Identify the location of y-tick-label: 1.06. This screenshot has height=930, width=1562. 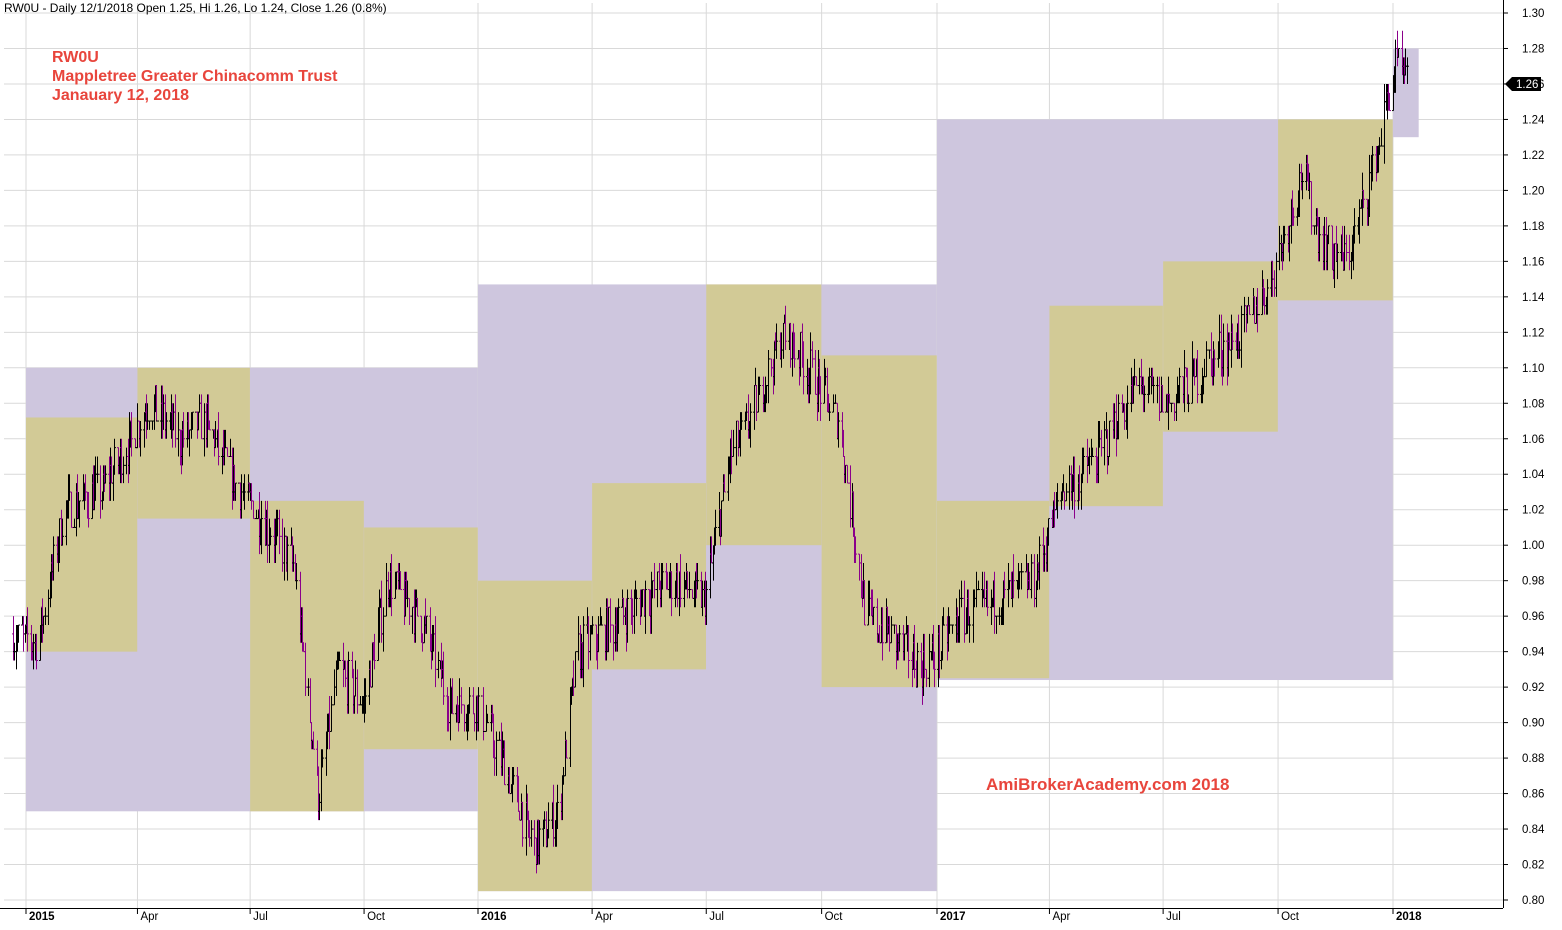
(1533, 440).